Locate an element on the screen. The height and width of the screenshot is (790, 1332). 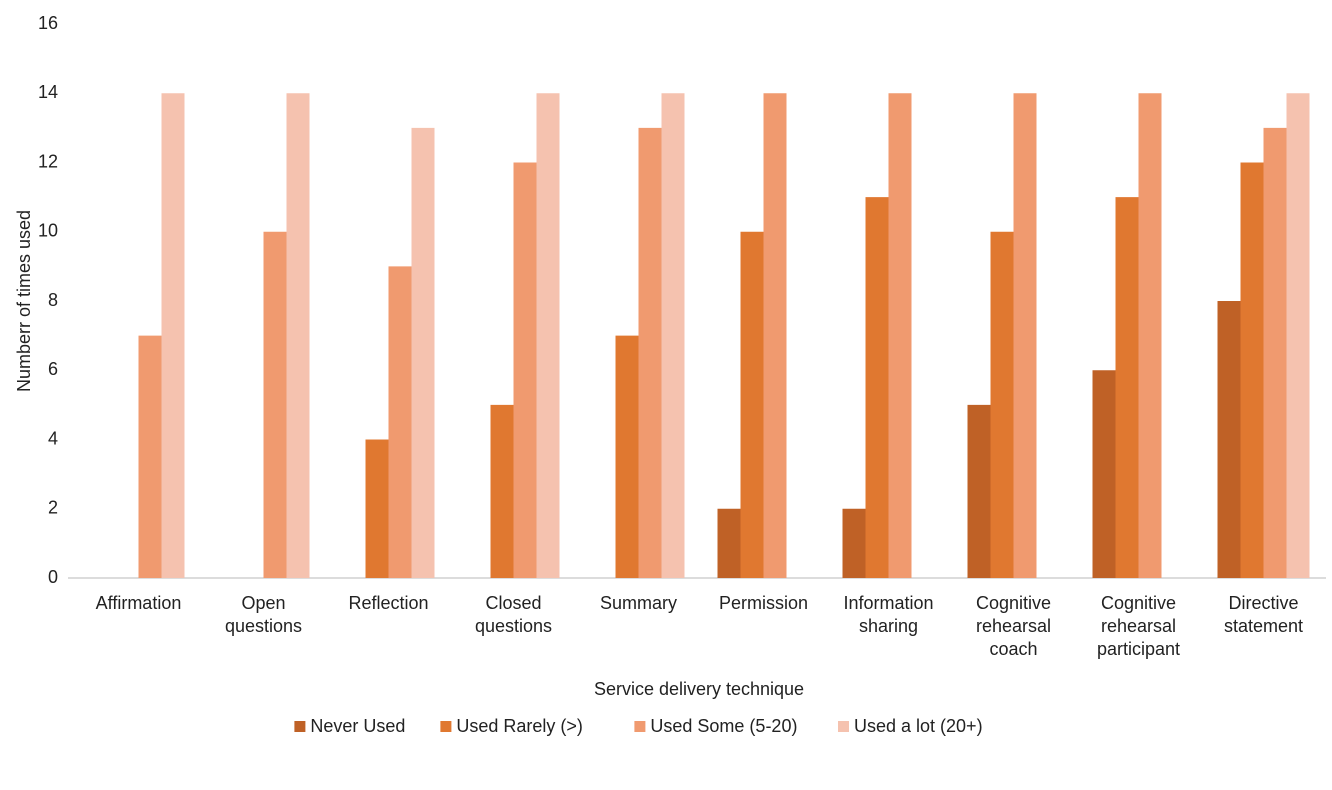
y-tick-label: 4 is located at coordinates (53, 438).